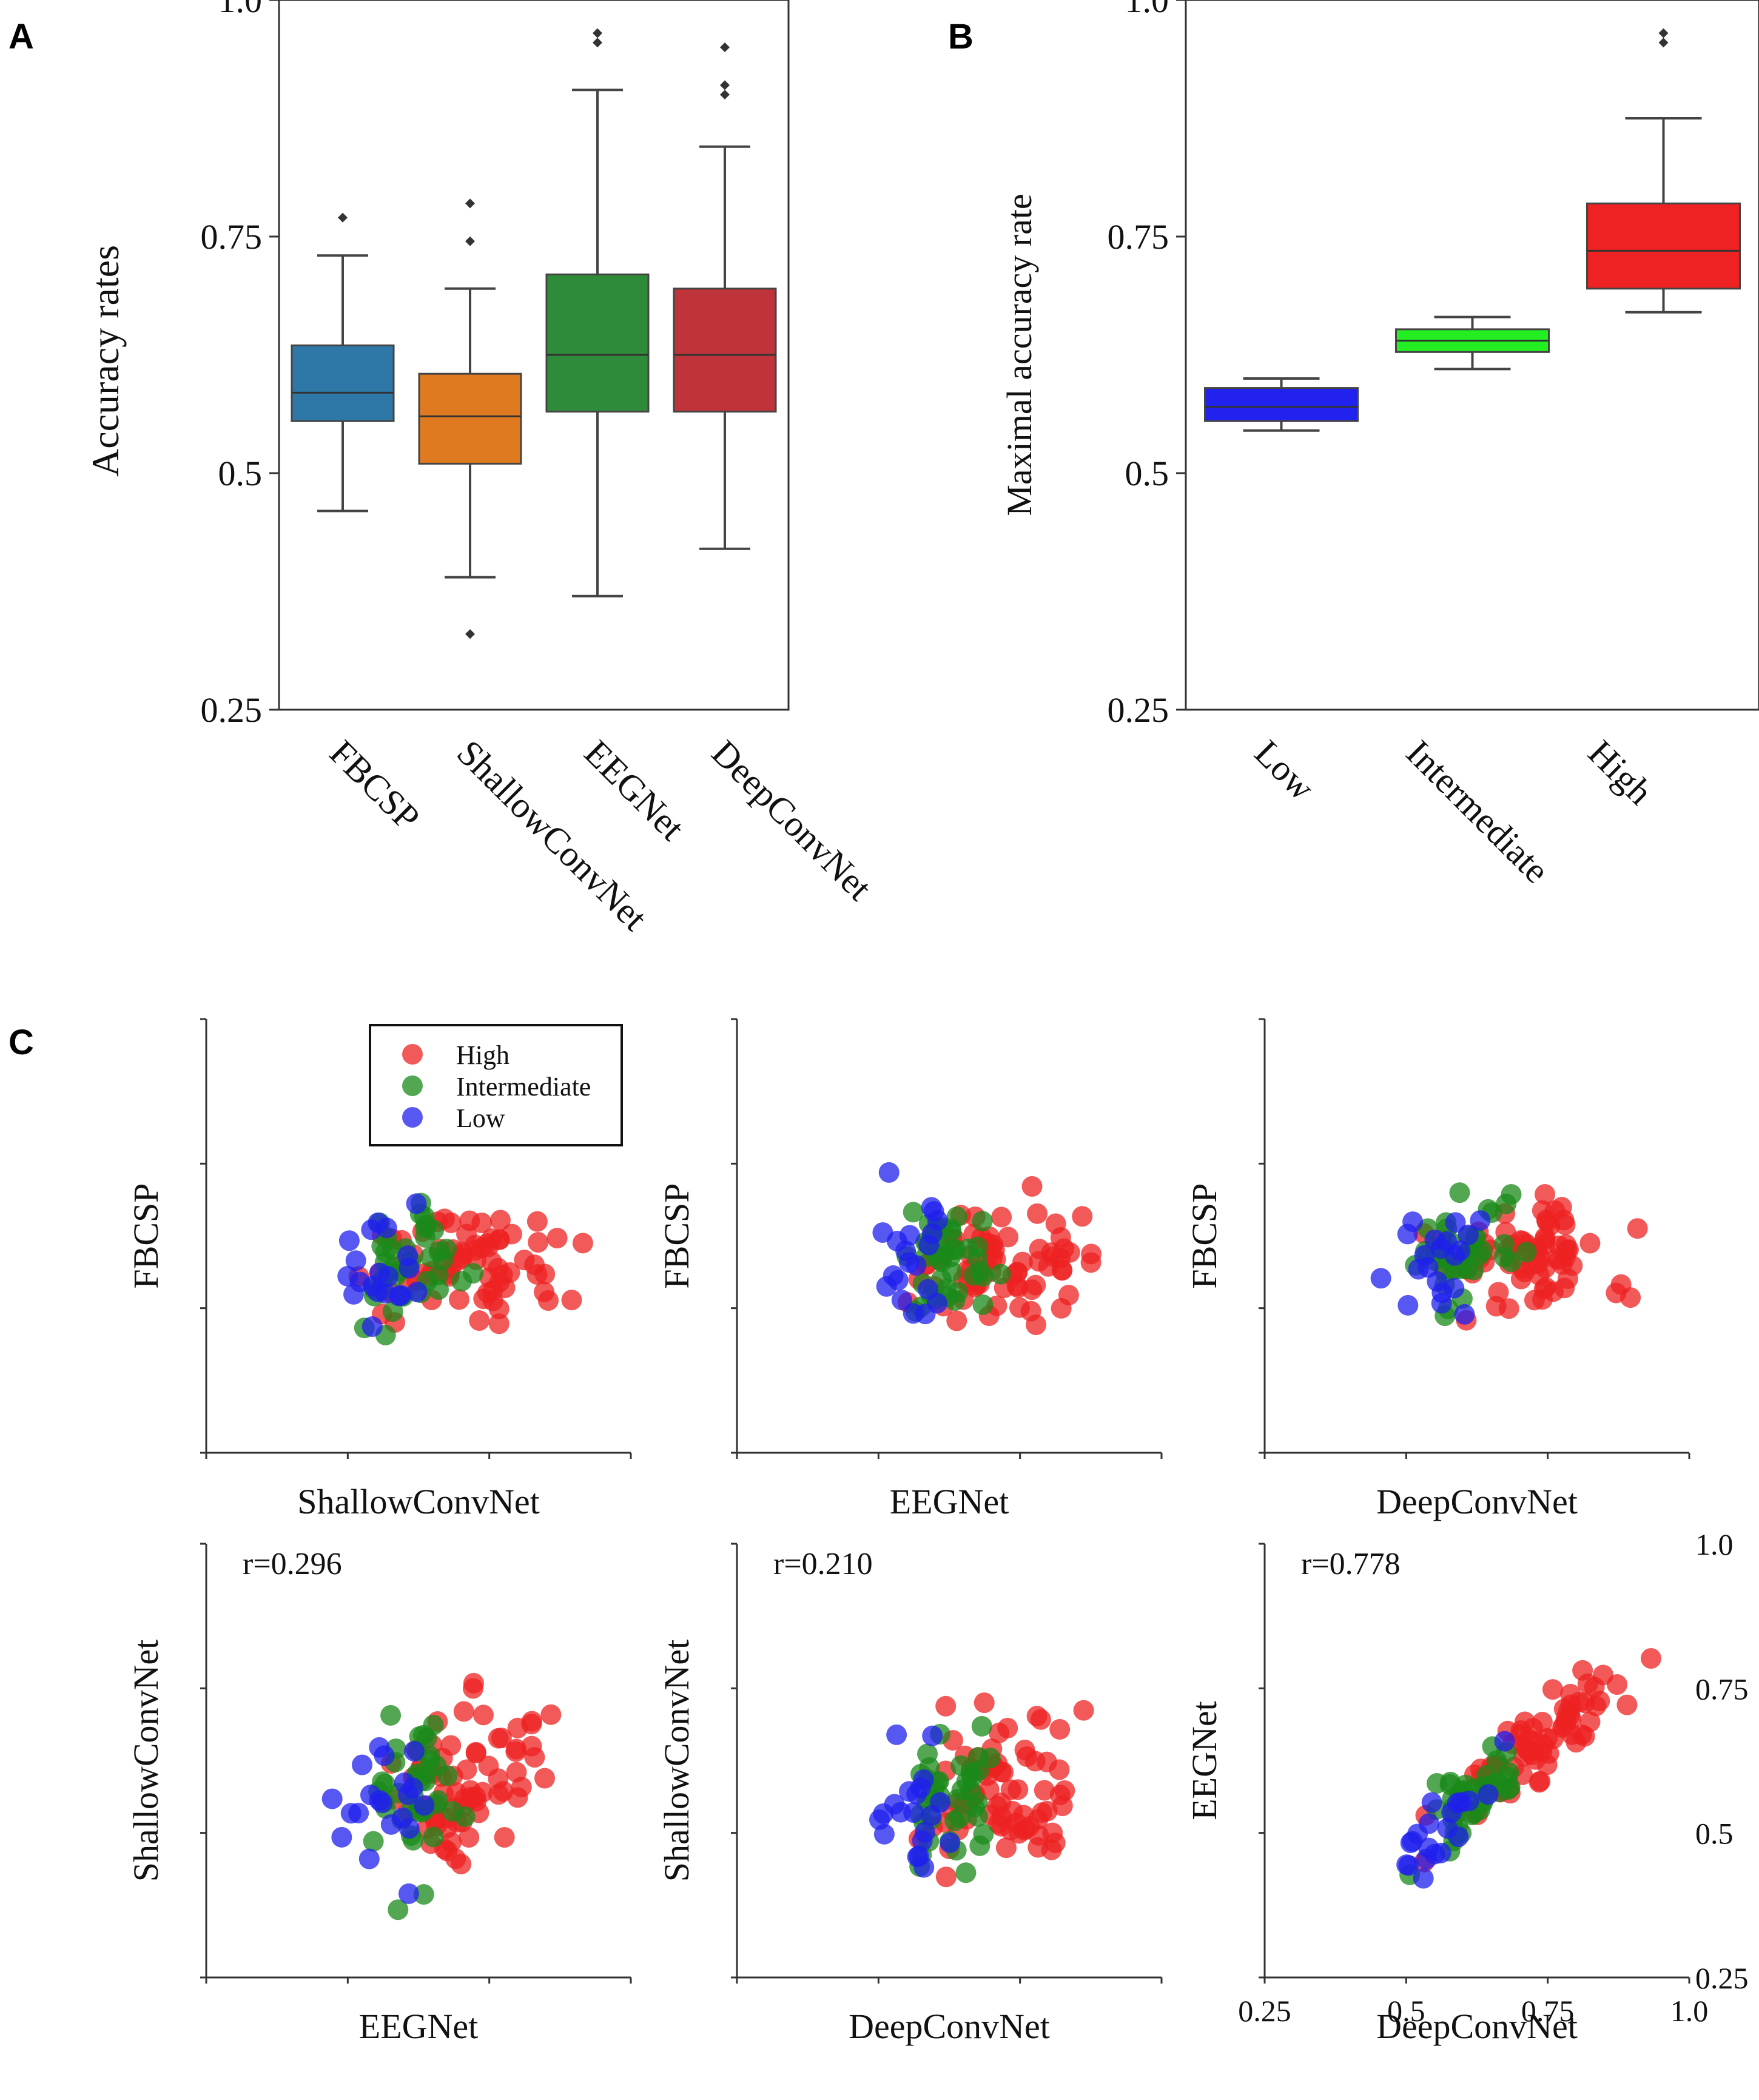  What do you see at coordinates (1138, 710) in the screenshot?
I see `y-tick-label: 0.25` at bounding box center [1138, 710].